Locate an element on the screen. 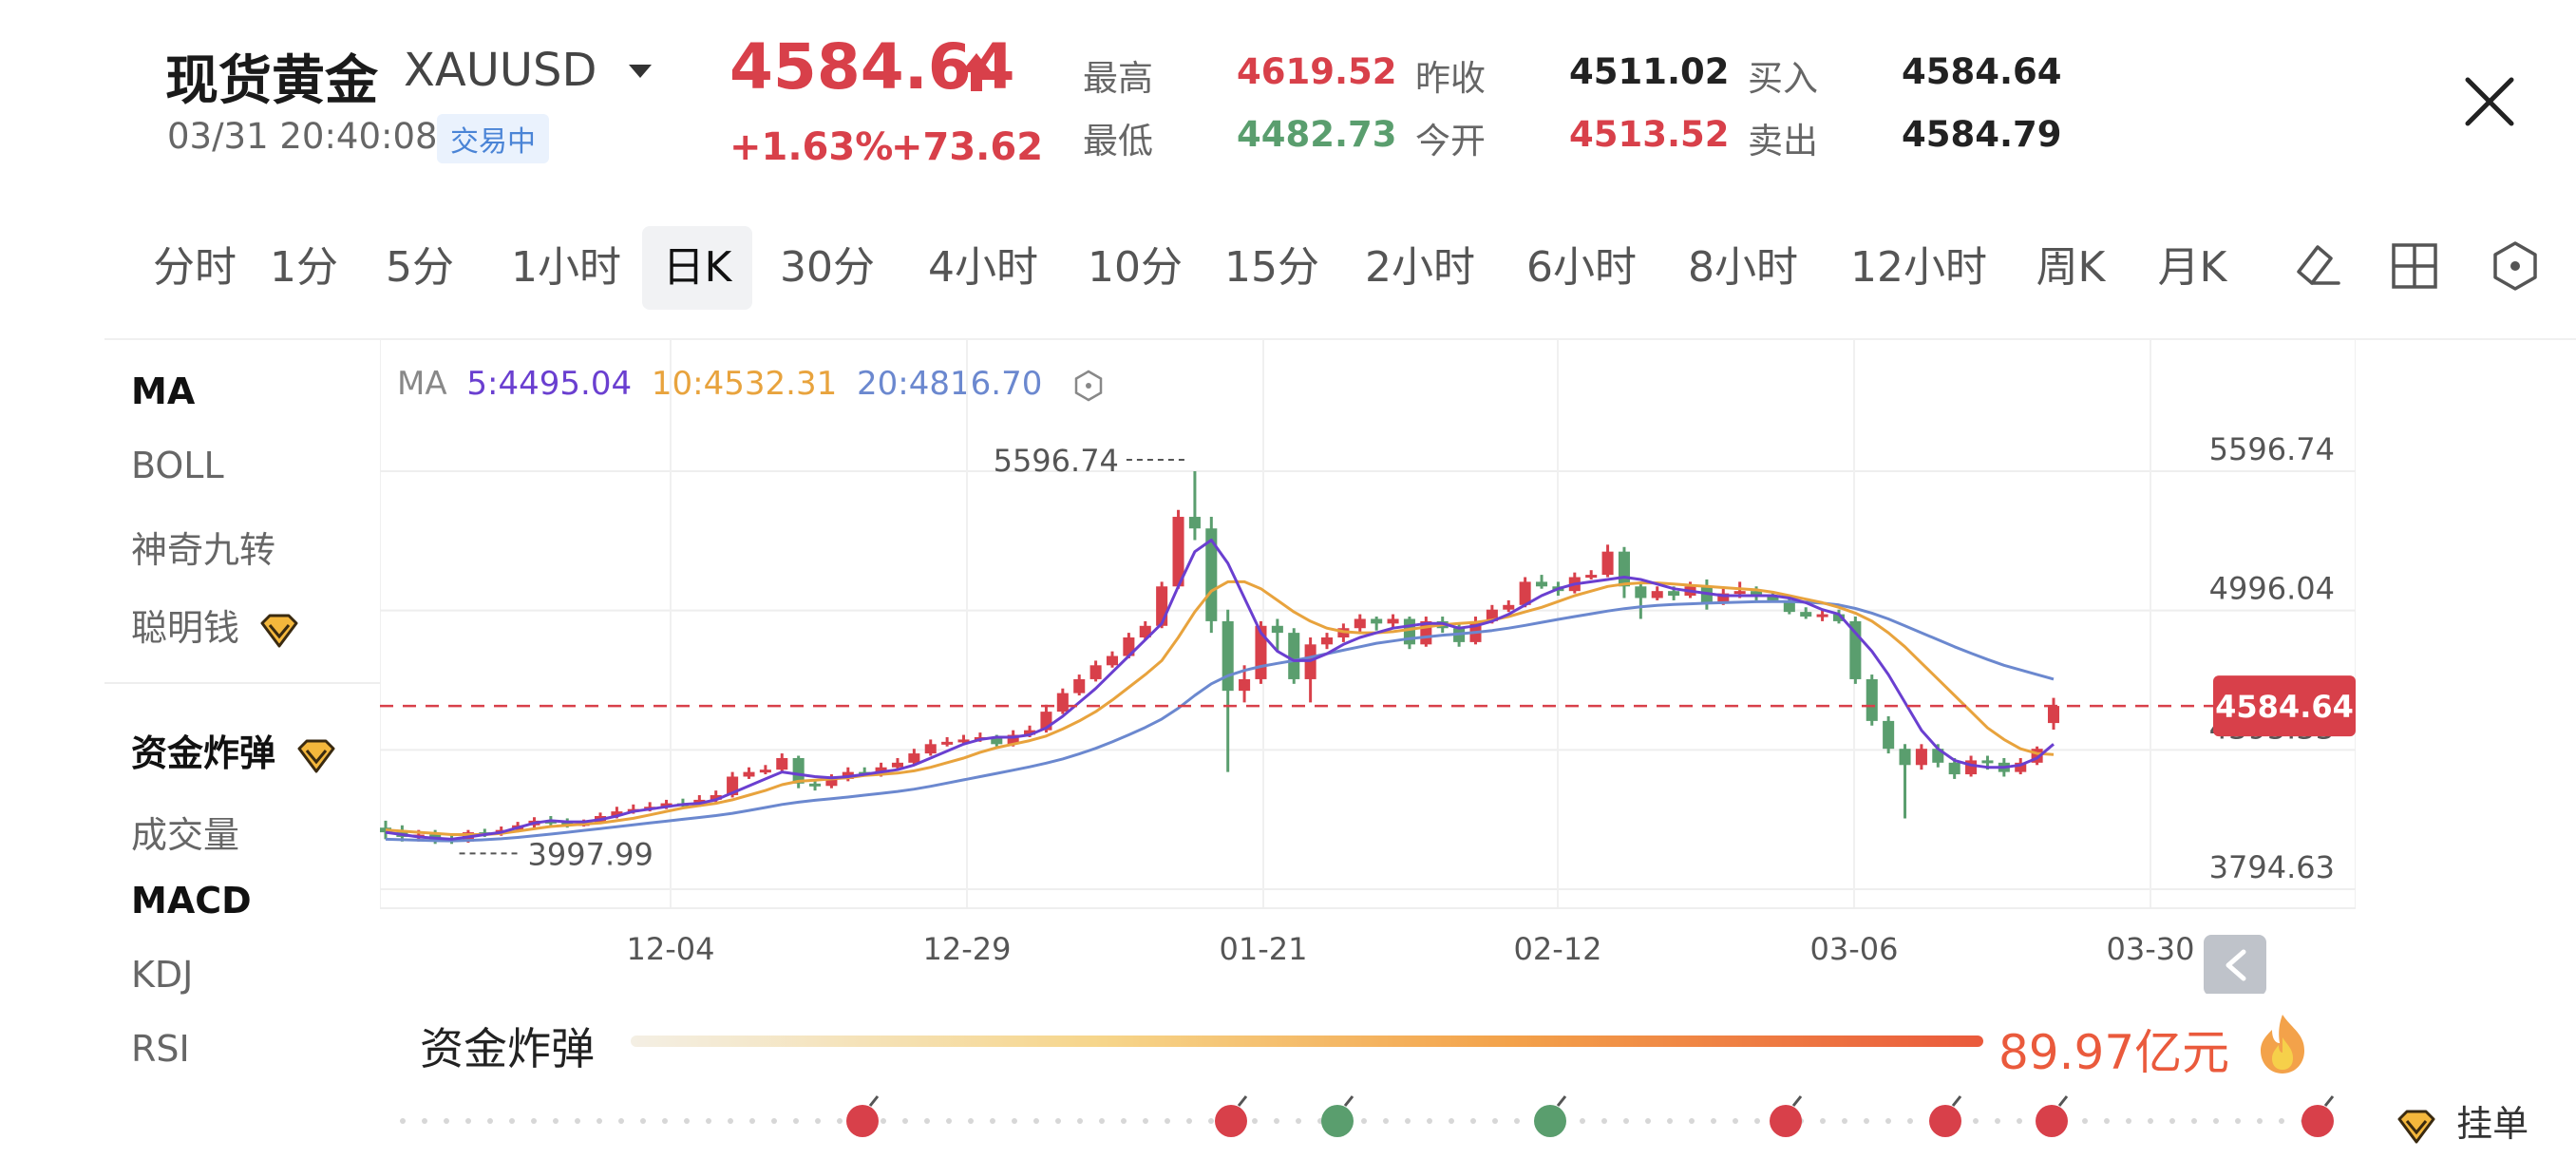 This screenshot has width=2576, height=1159. tab-2hour: 2小时 is located at coordinates (1420, 267).